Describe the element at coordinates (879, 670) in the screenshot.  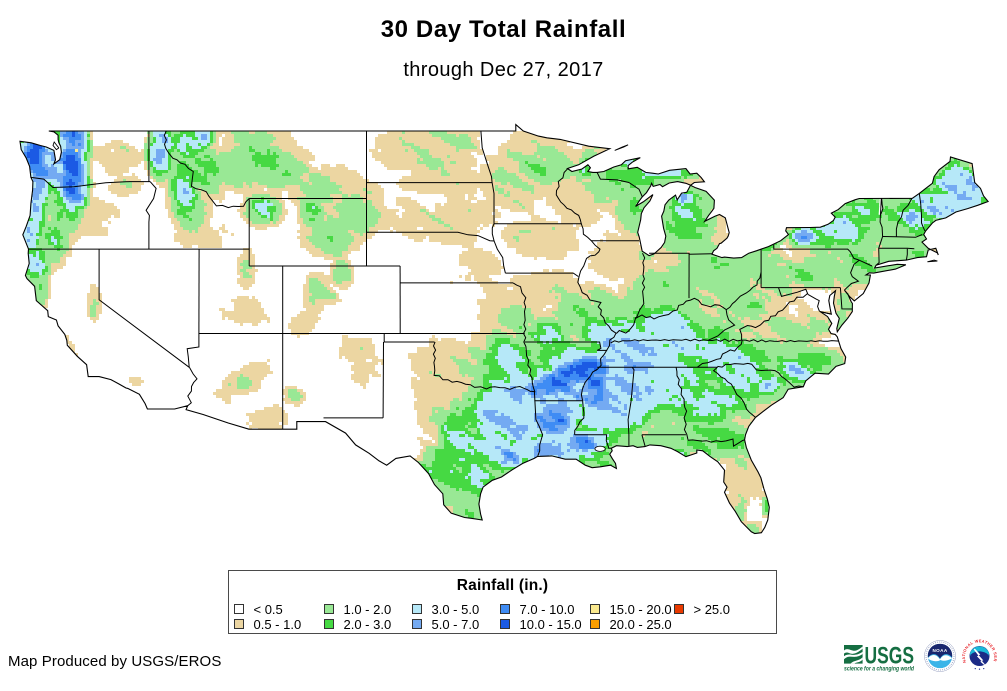
I see `svg-text: science for a changing world` at that location.